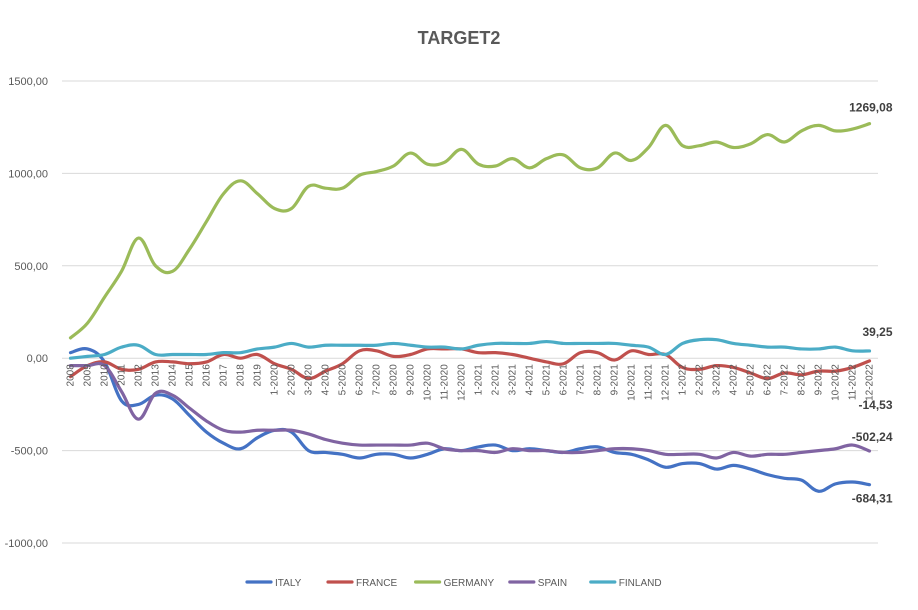 This screenshot has width=918, height=610. I want to click on legend-item-spain: SPAIN, so click(537, 583).